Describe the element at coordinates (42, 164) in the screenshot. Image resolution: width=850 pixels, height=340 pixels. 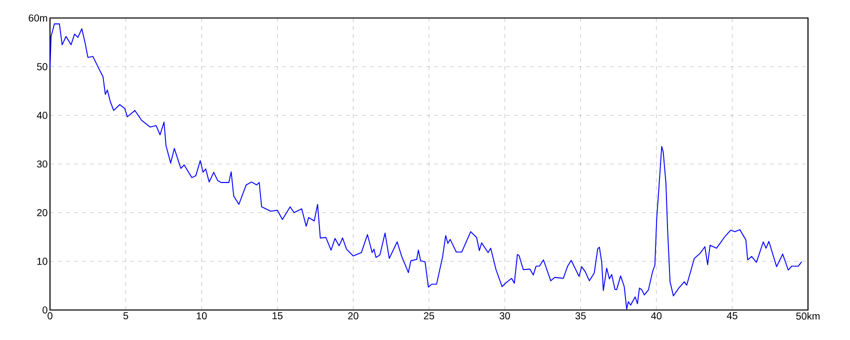
I see `y-tick-label: 30` at that location.